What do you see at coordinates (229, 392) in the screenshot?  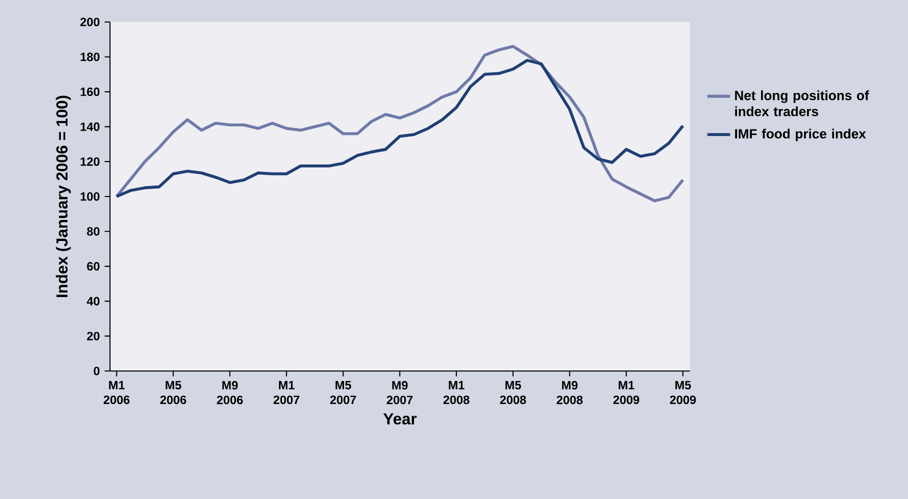 I see `x-tick-label: M9 2006` at bounding box center [229, 392].